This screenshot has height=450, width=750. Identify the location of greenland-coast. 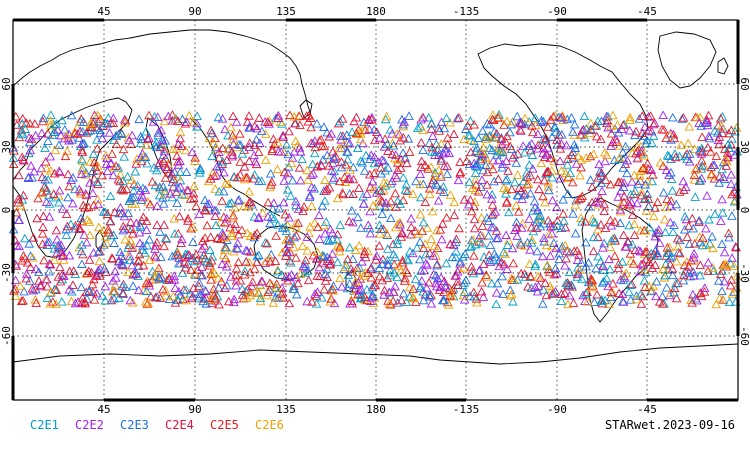
(687, 60).